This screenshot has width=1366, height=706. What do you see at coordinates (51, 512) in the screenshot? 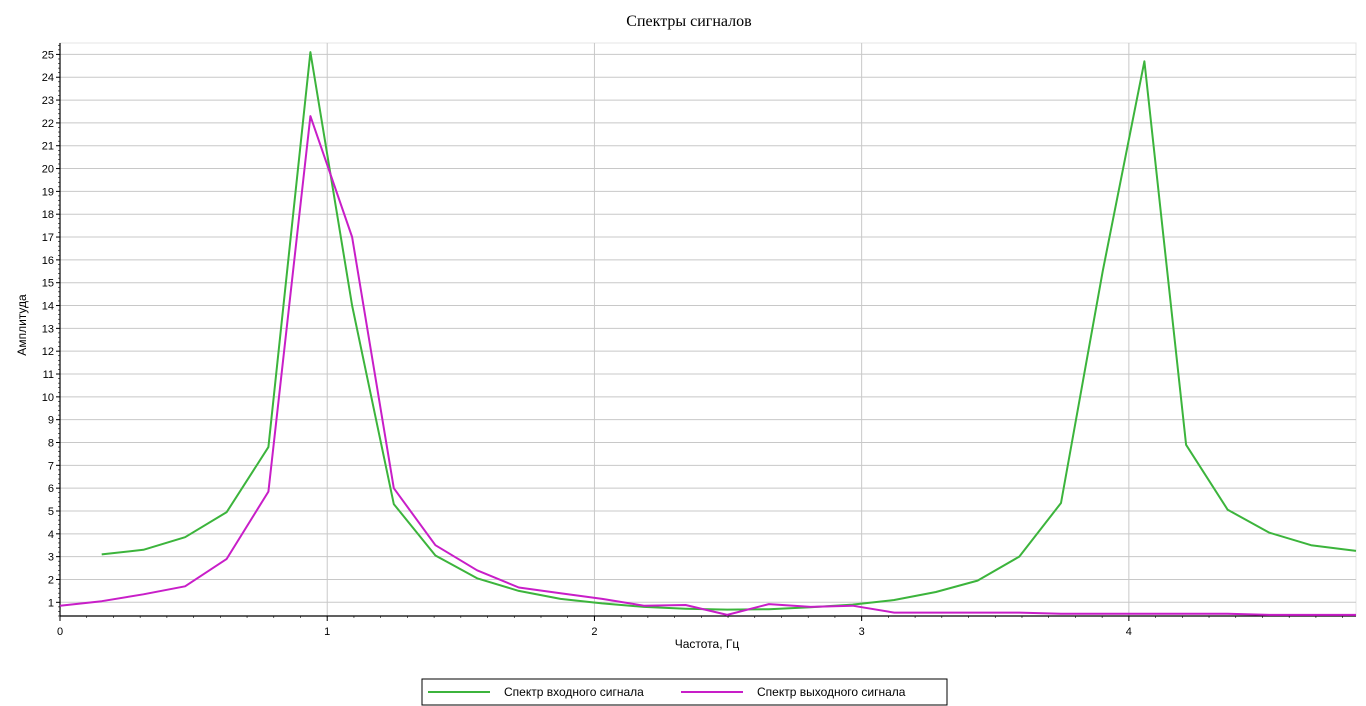
I see `y-tick-label: 5` at bounding box center [51, 512].